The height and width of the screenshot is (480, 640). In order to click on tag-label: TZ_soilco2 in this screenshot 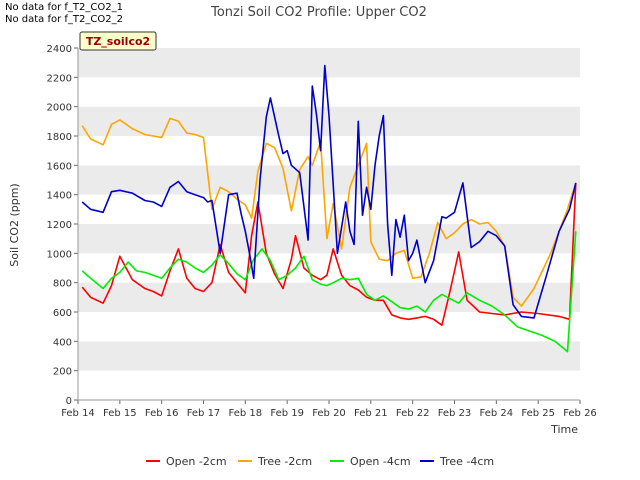, I will do `click(118, 41)`.